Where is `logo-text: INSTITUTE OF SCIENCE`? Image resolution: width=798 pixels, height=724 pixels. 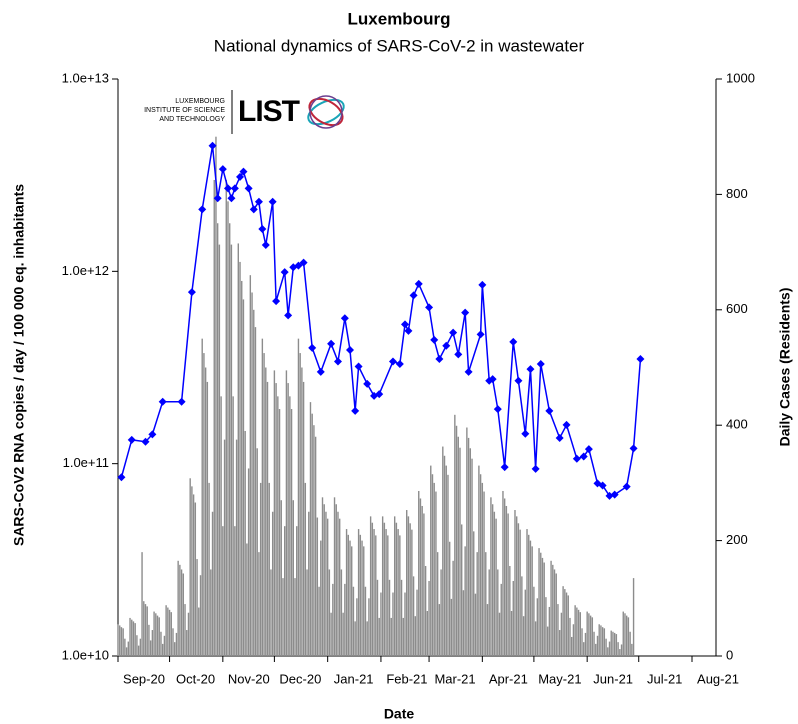 logo-text: INSTITUTE OF SCIENCE is located at coordinates (184, 110).